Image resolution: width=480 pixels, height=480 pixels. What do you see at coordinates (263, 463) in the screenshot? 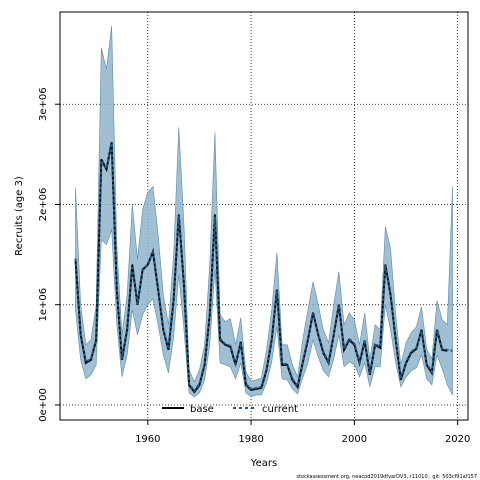
I see `x-axis-title: Years` at bounding box center [263, 463].